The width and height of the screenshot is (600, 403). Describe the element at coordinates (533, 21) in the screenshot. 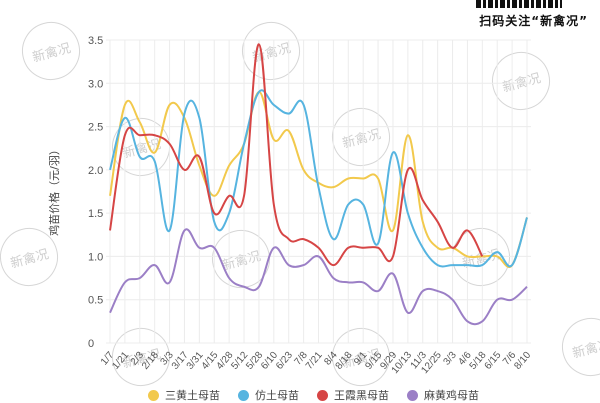

I see `qr-caption: 扫码关注“新禽况”` at that location.